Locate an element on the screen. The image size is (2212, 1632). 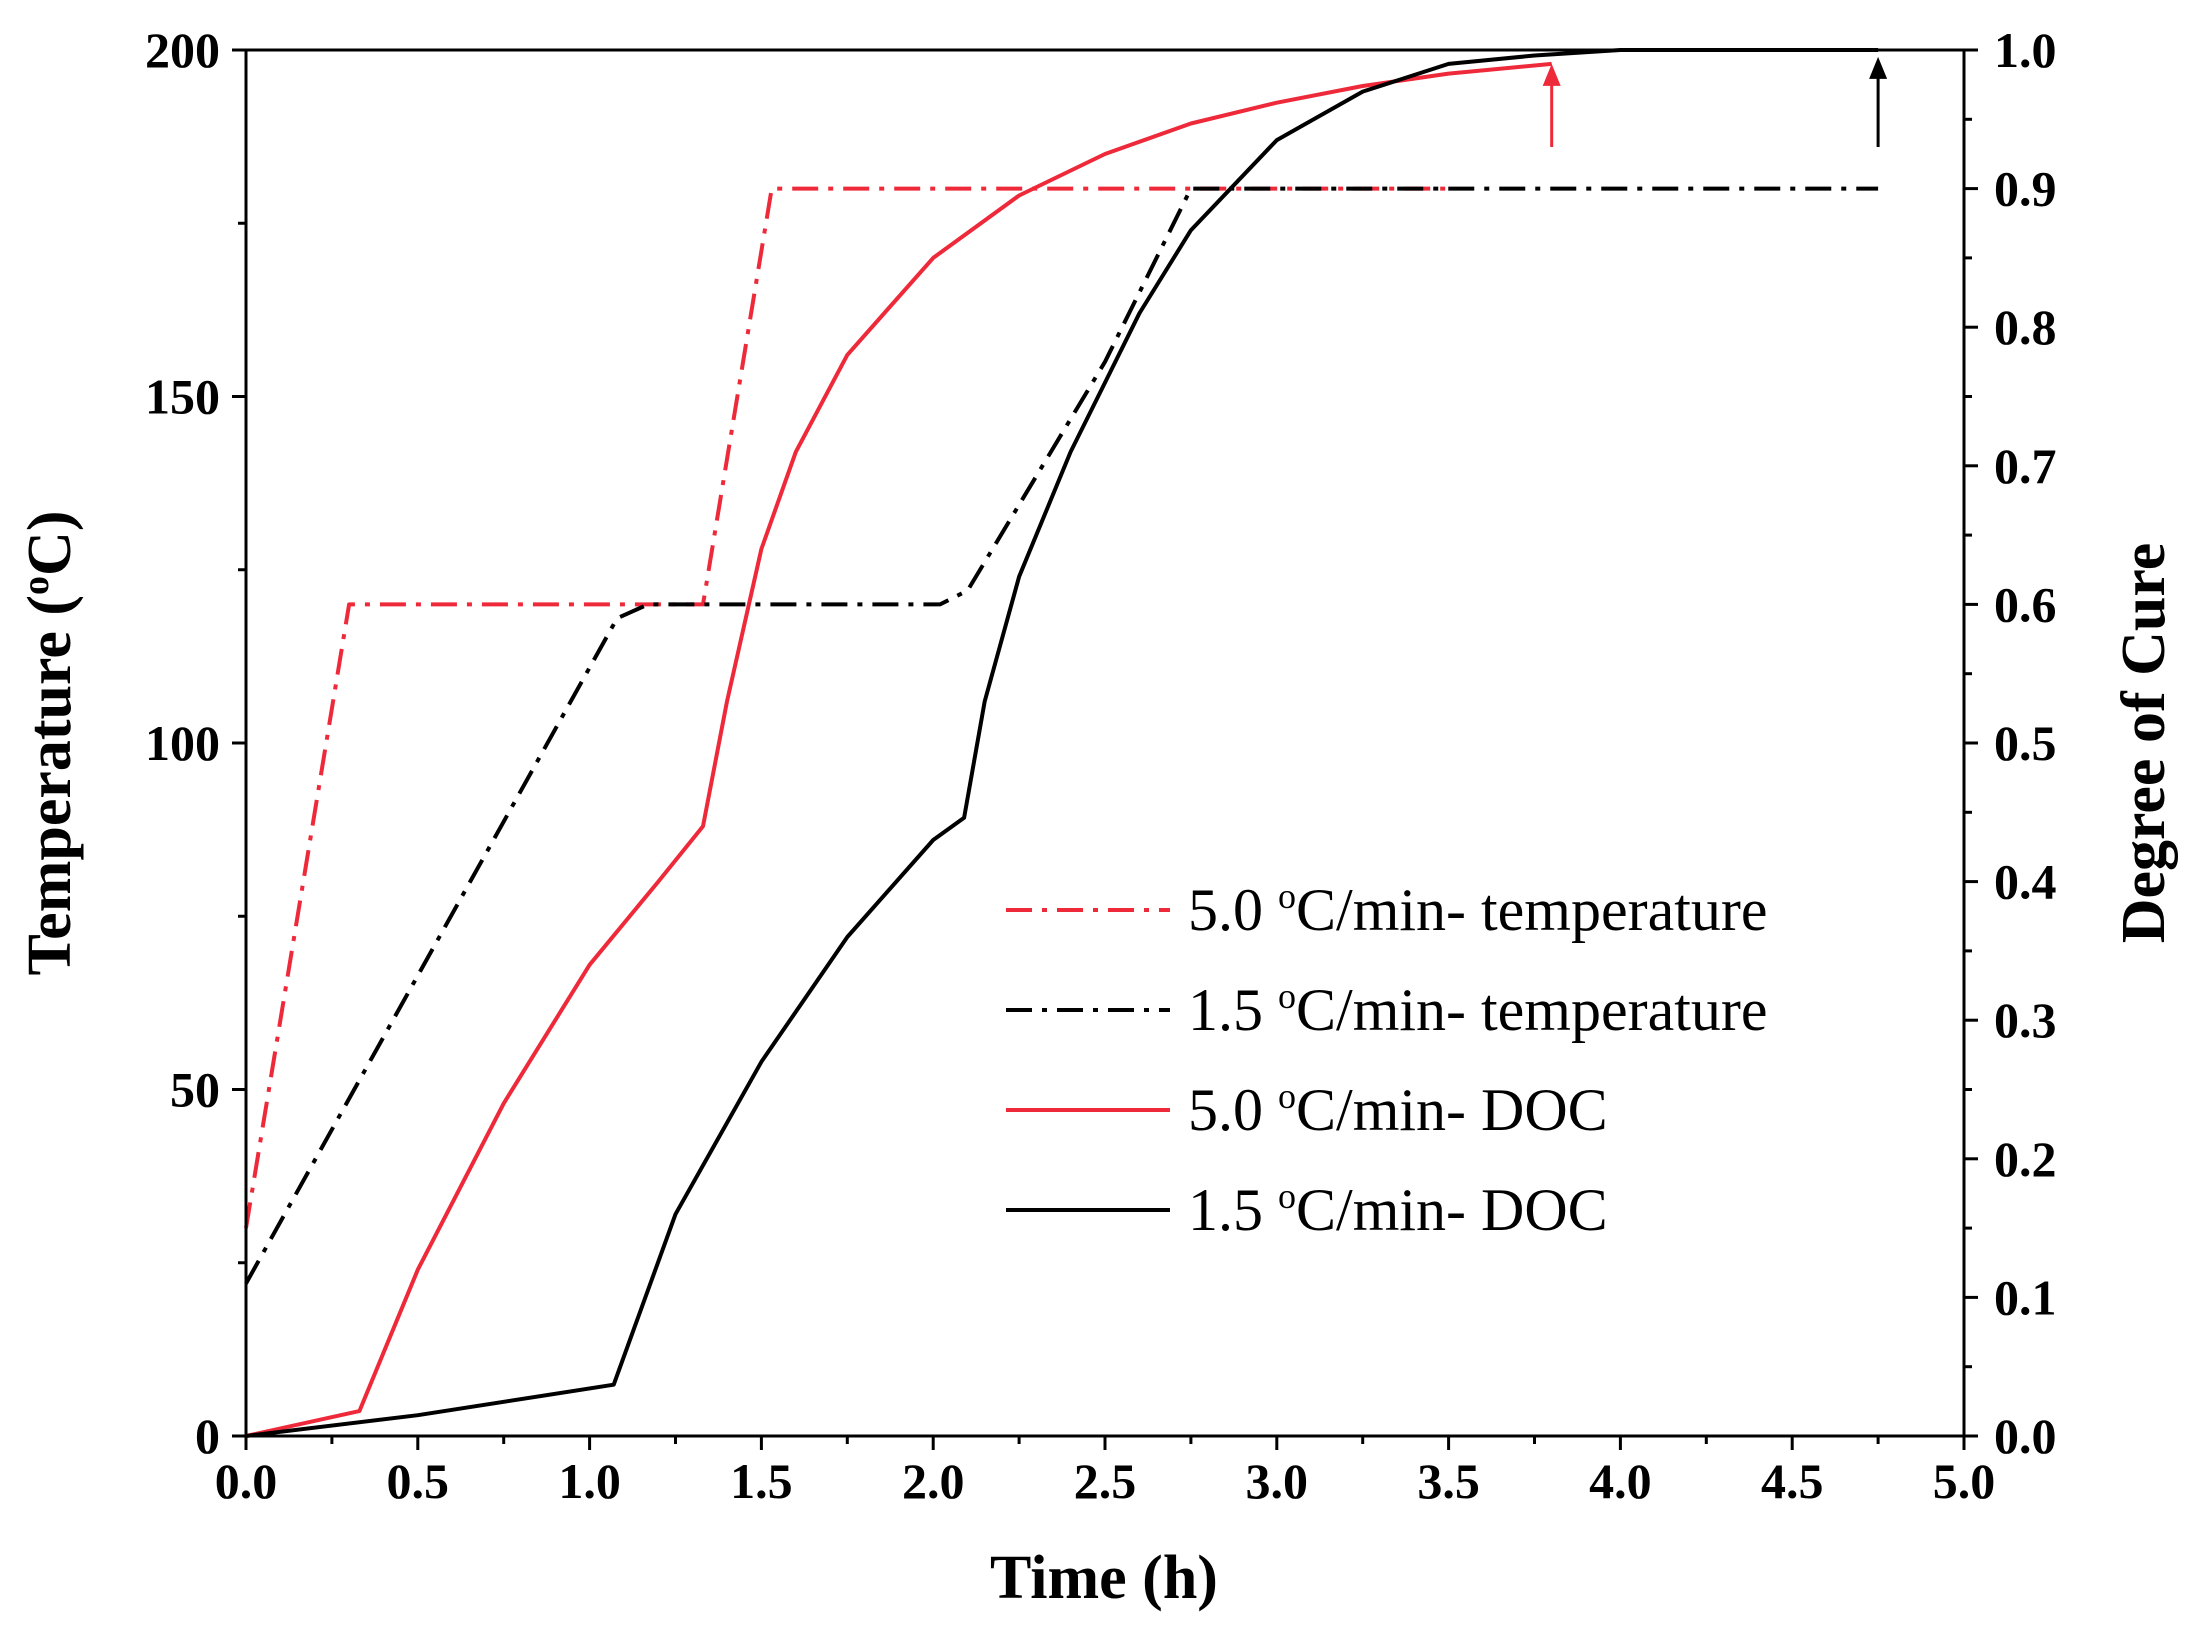
y-right-tick-label: 0.1 is located at coordinates (2025, 1297).